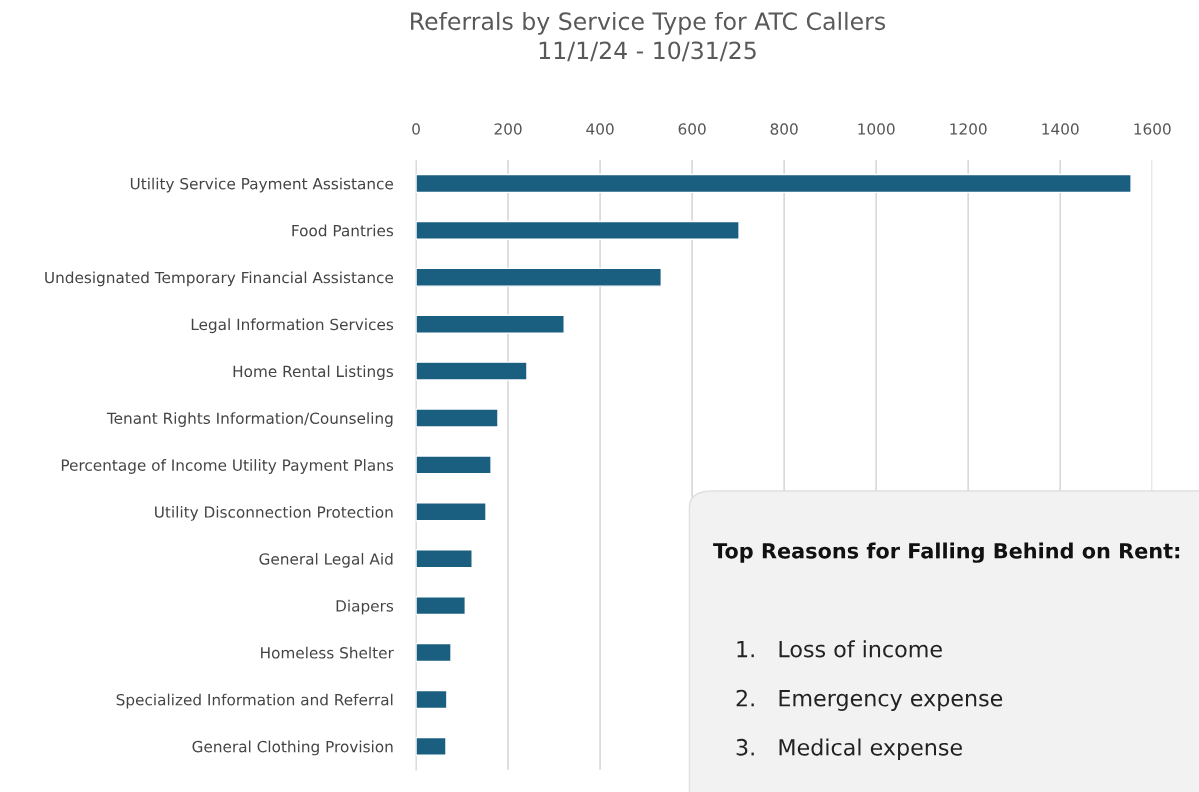 This screenshot has width=1199, height=792. What do you see at coordinates (508, 129) in the screenshot?
I see `x-tick-label: 200` at bounding box center [508, 129].